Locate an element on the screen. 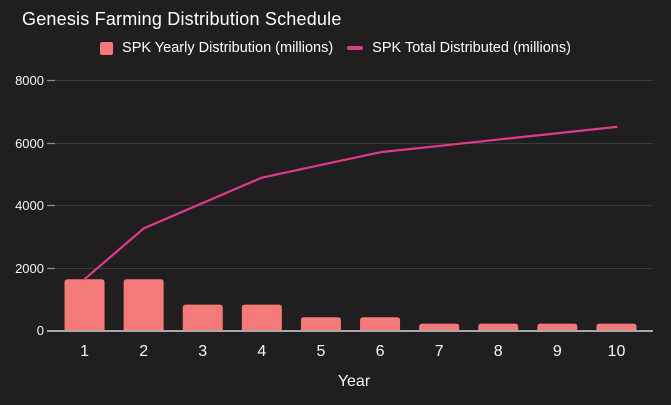  y-tick-label-8000: 8000 is located at coordinates (29, 80).